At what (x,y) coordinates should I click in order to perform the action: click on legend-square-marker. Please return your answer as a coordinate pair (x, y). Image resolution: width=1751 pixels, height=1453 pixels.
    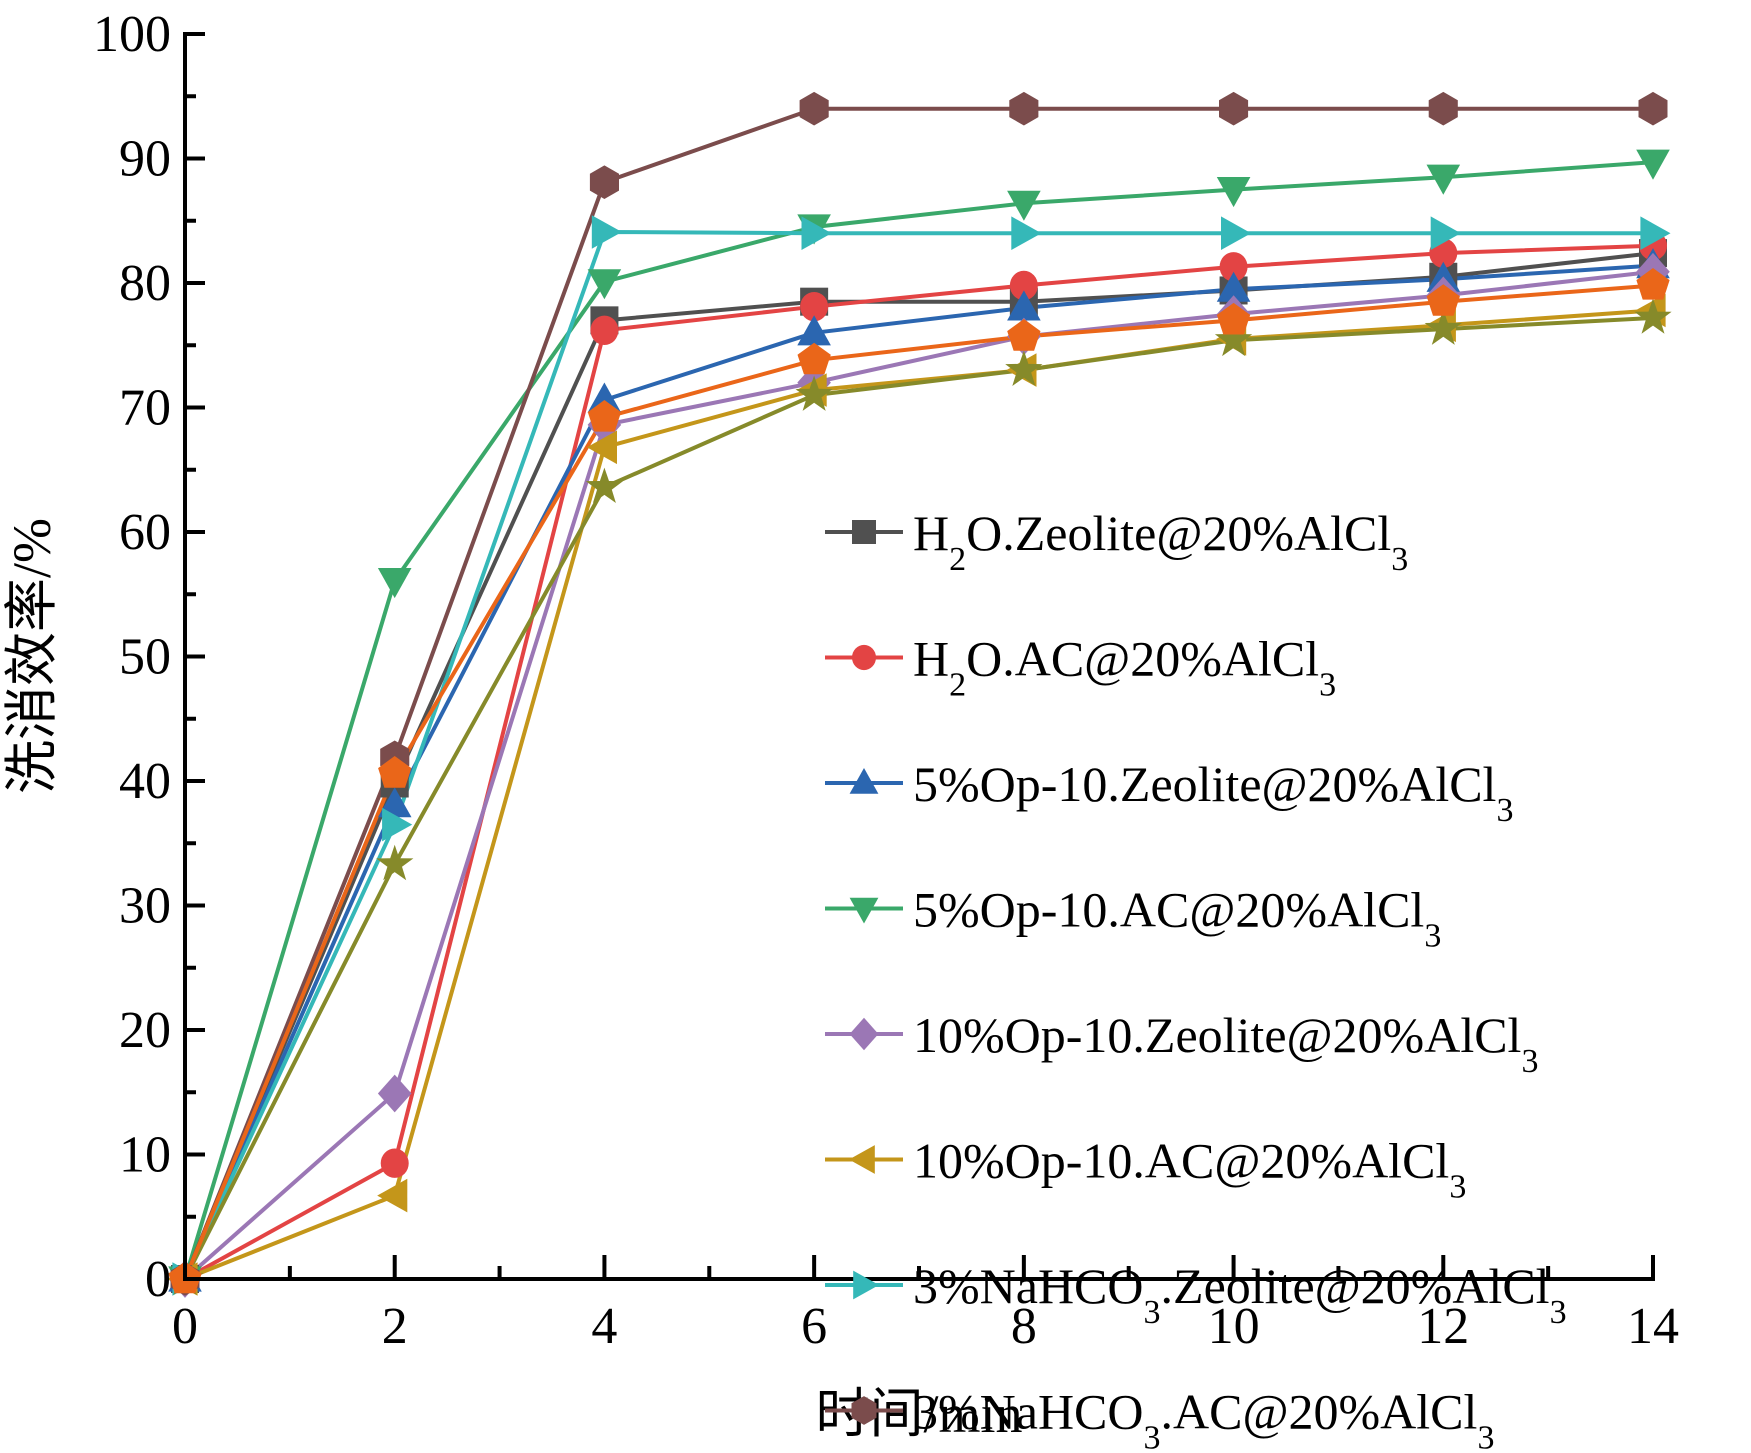
    Looking at the image, I should click on (864, 532).